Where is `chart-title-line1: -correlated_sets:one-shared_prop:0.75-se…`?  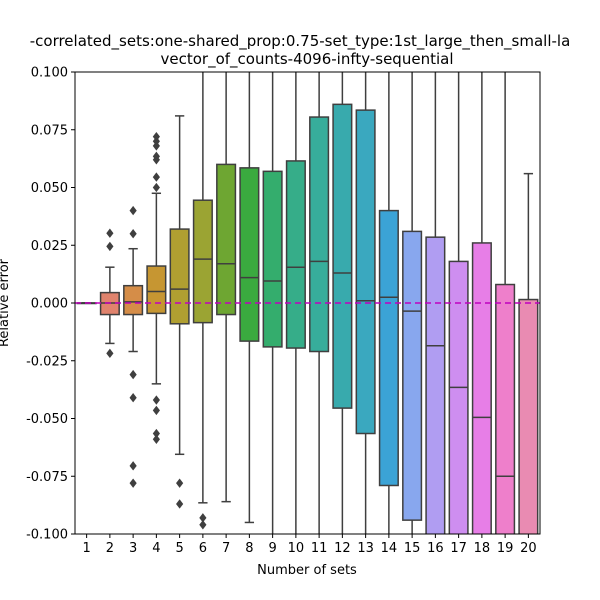 chart-title-line1: -correlated_sets:one-shared_prop:0.75-se… is located at coordinates (300, 41).